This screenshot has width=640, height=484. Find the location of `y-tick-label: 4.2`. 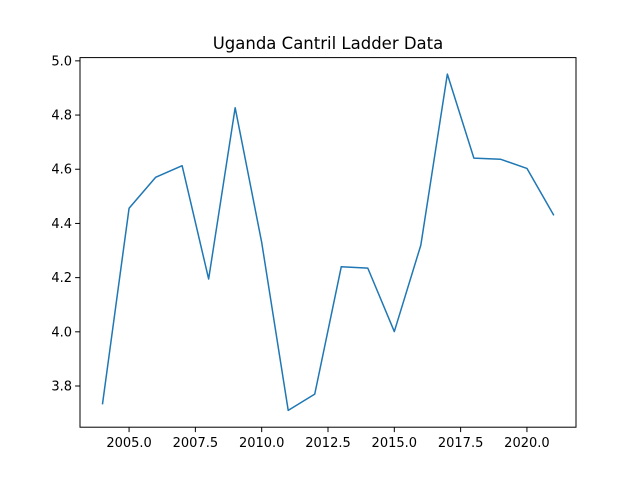

y-tick-label: 4.2 is located at coordinates (61, 278).